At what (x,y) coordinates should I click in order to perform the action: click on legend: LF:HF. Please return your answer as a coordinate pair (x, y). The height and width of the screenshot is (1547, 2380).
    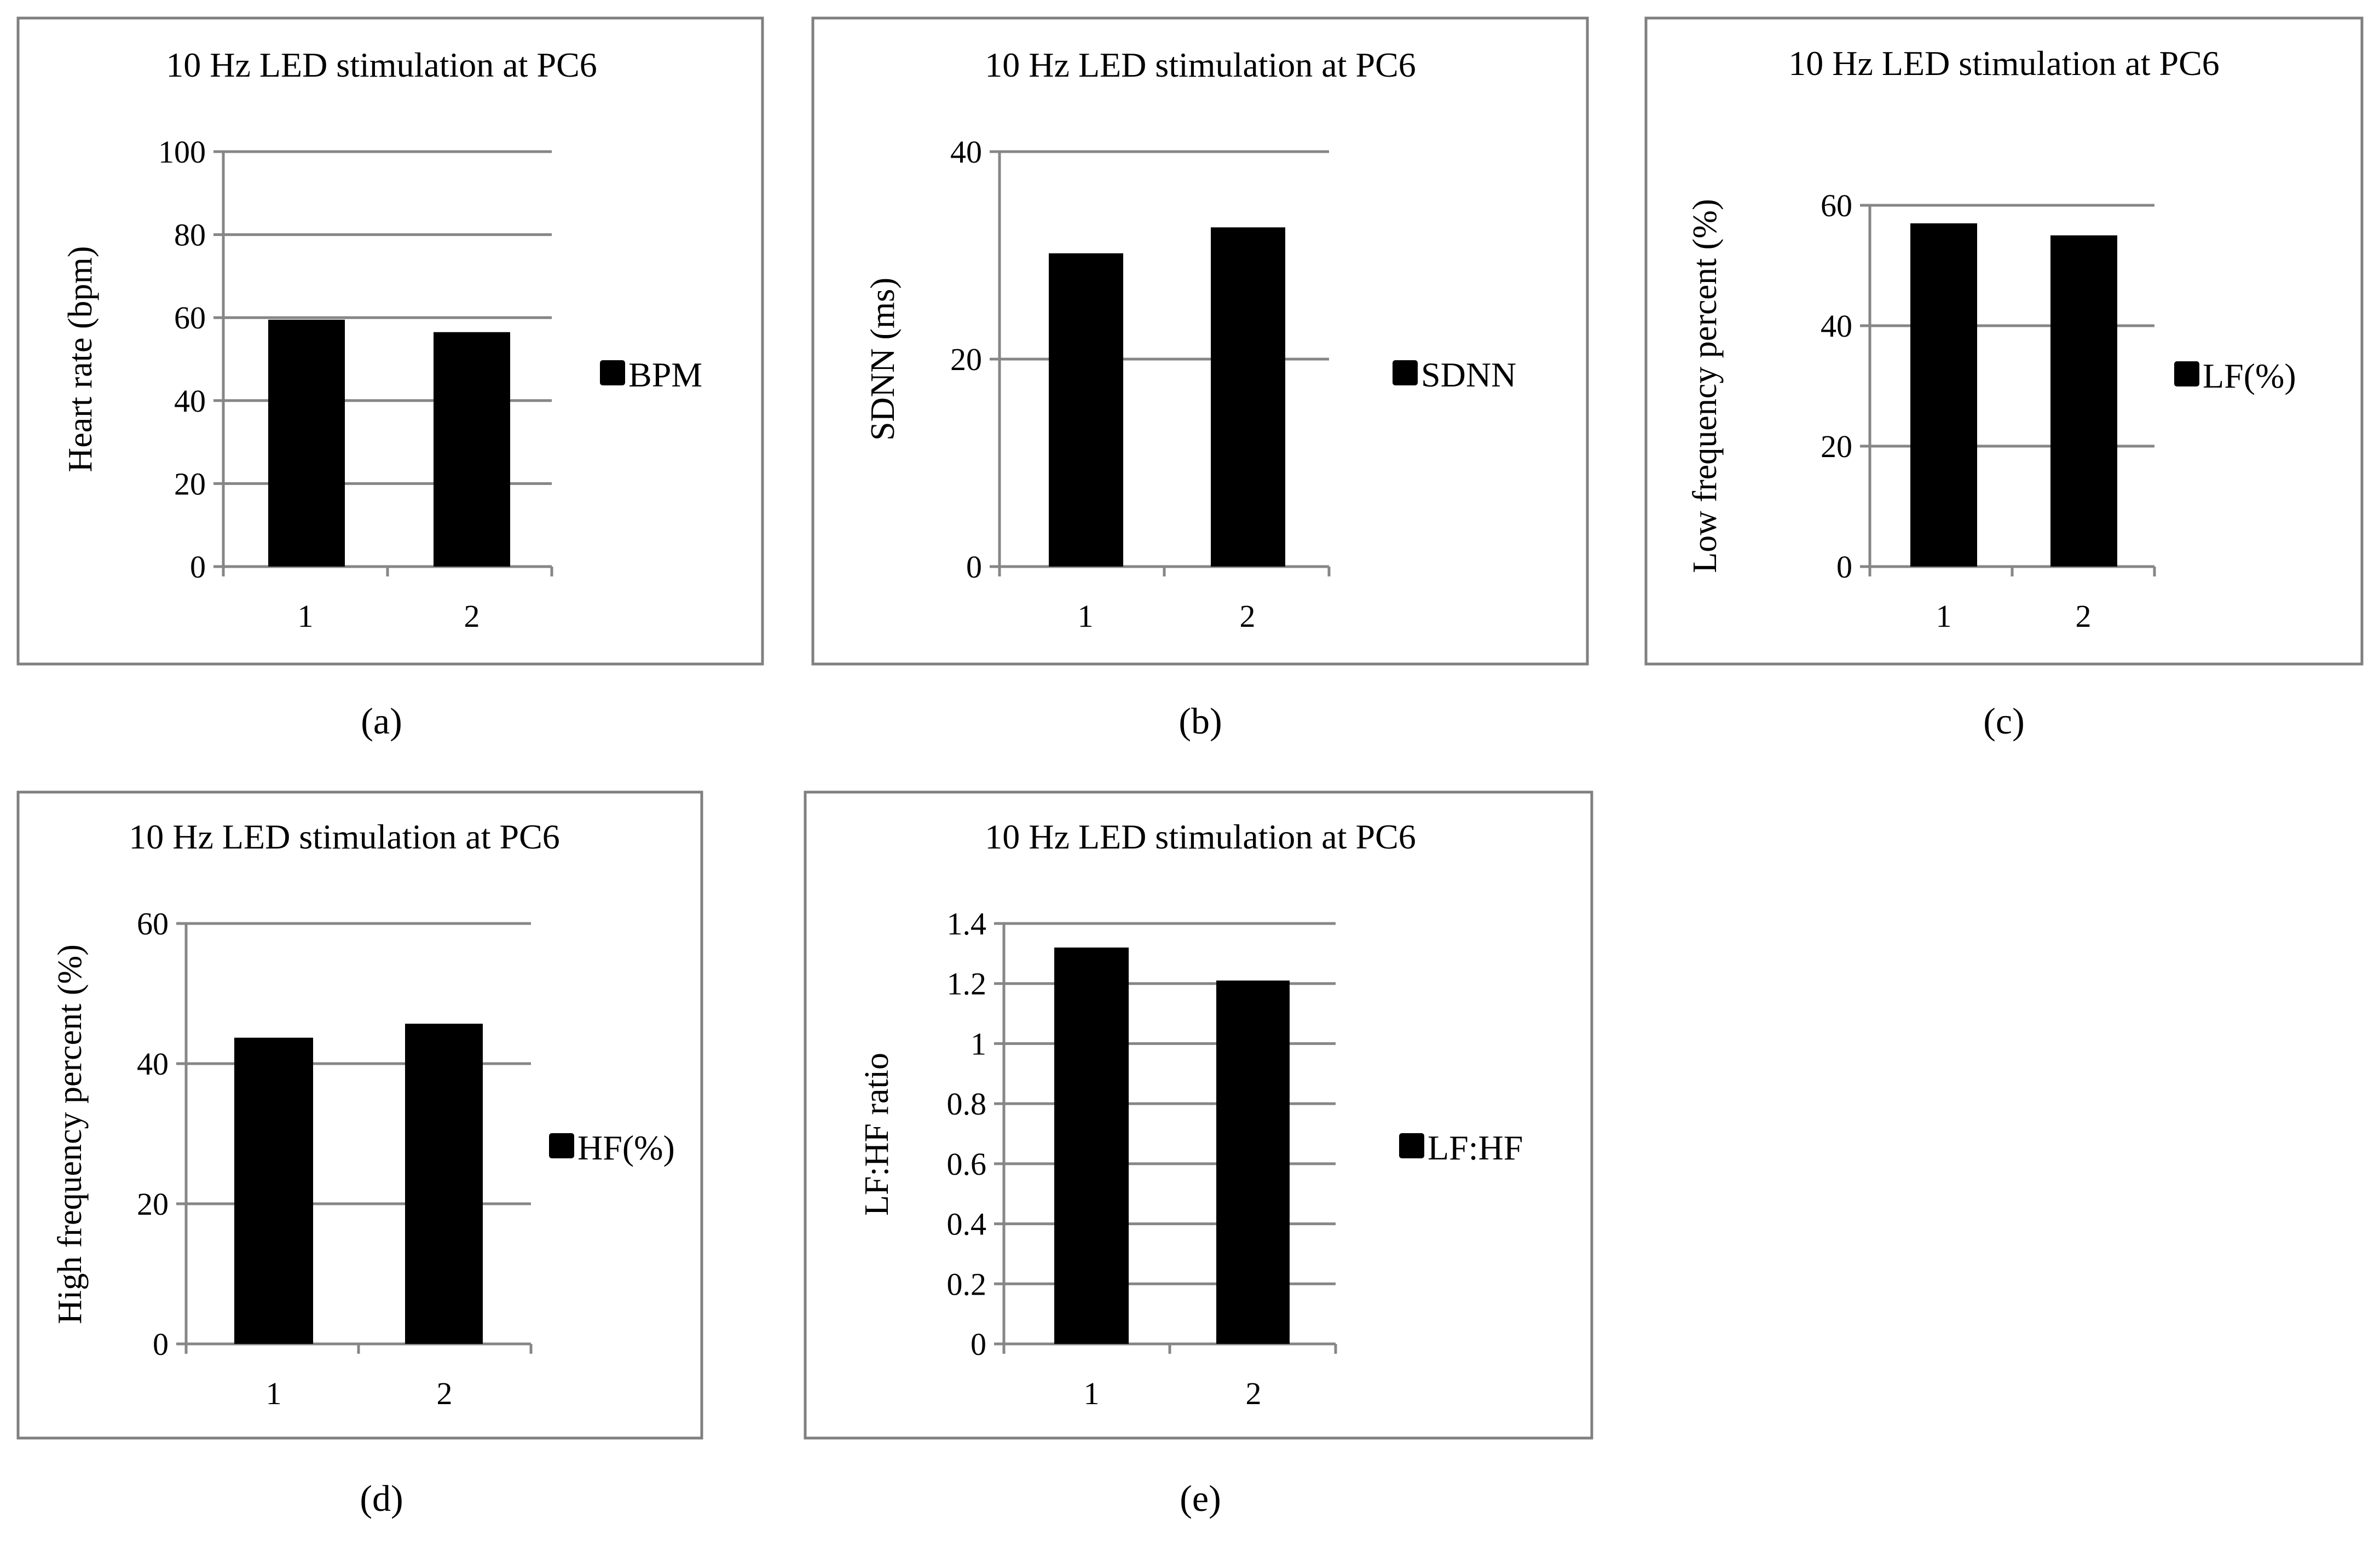
    Looking at the image, I should click on (1461, 1147).